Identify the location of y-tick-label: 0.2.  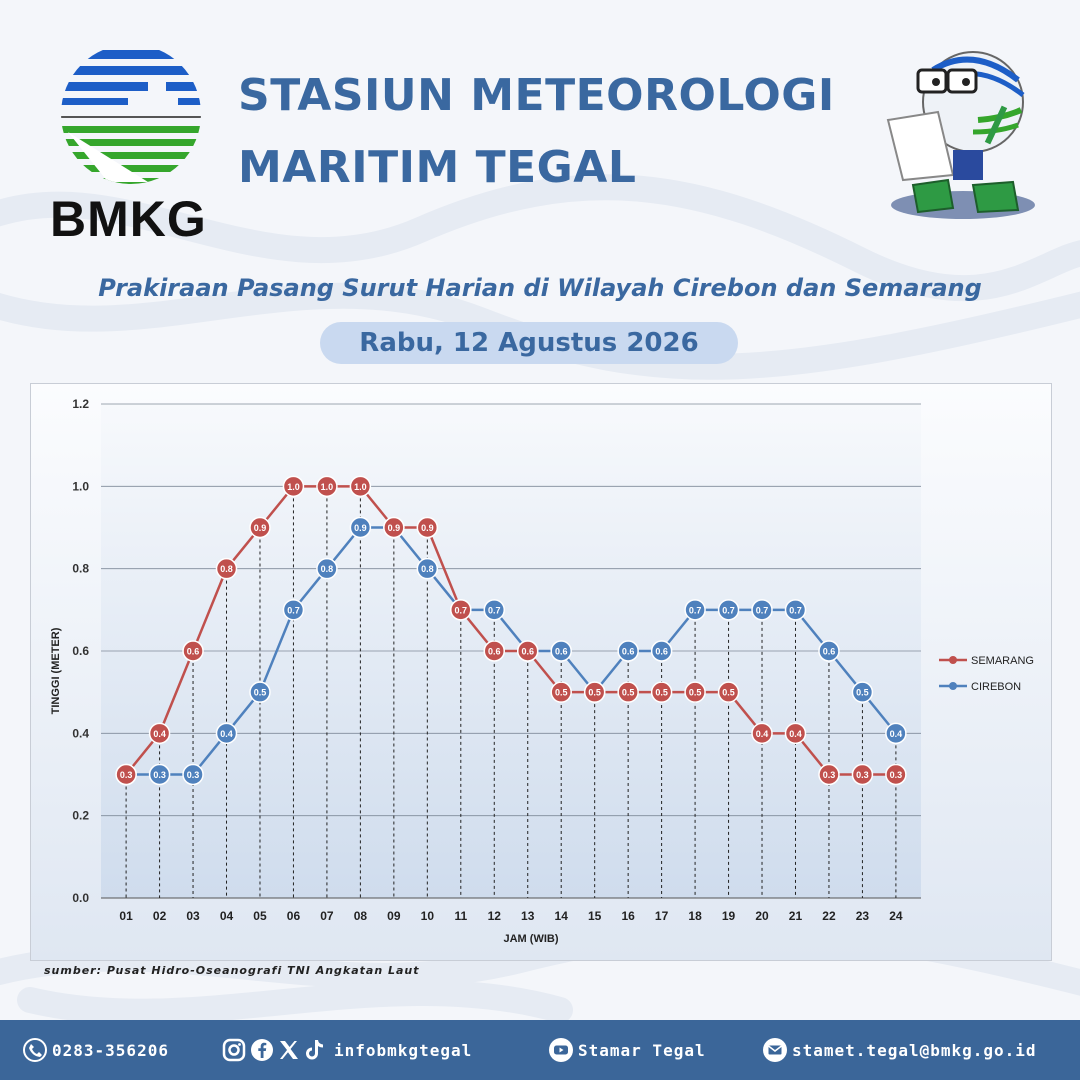
(80, 816).